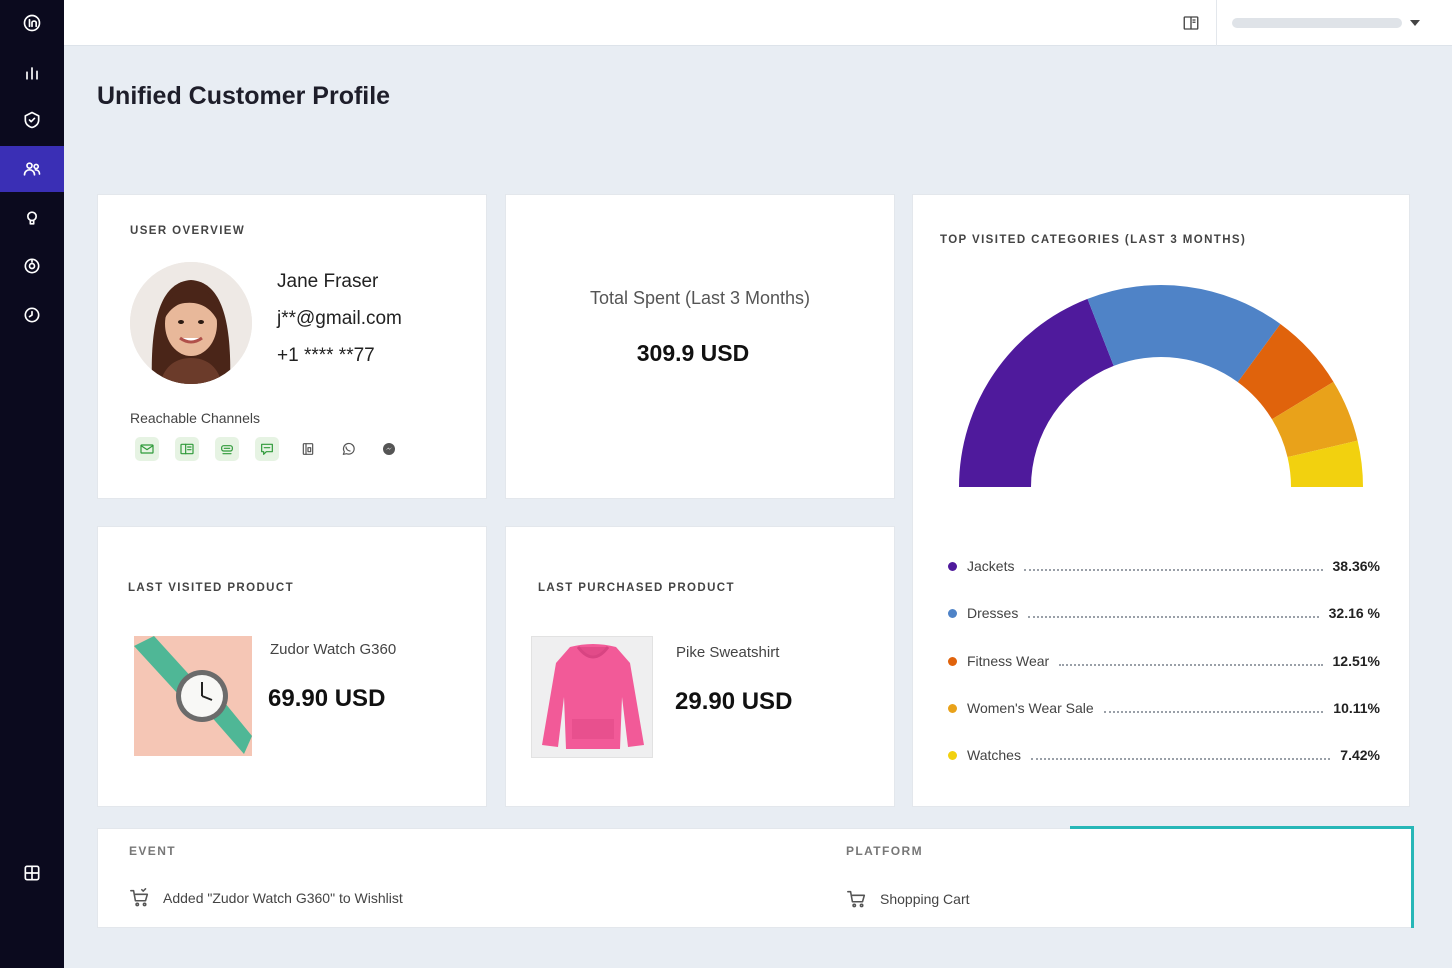  I want to click on last-purchased-price: 29.90 USD, so click(734, 701).